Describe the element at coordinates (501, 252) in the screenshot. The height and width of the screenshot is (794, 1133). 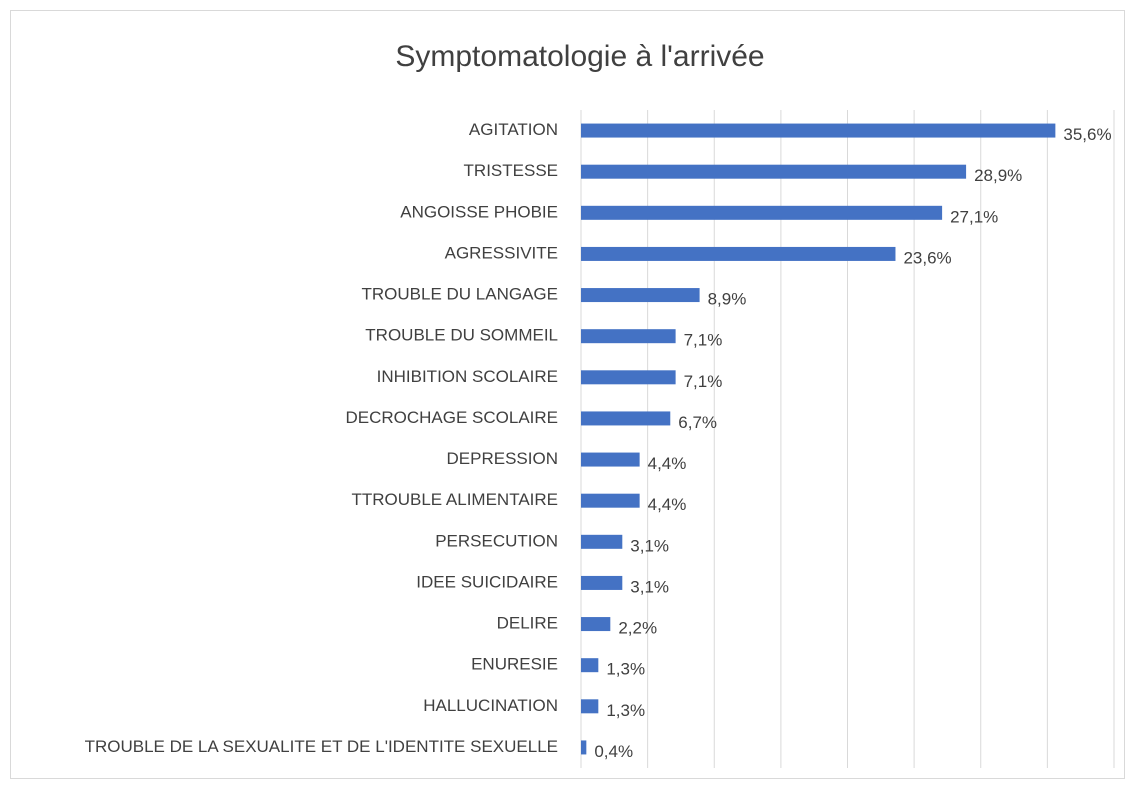
I see `y-tick-label: AGRESSIVITE` at that location.